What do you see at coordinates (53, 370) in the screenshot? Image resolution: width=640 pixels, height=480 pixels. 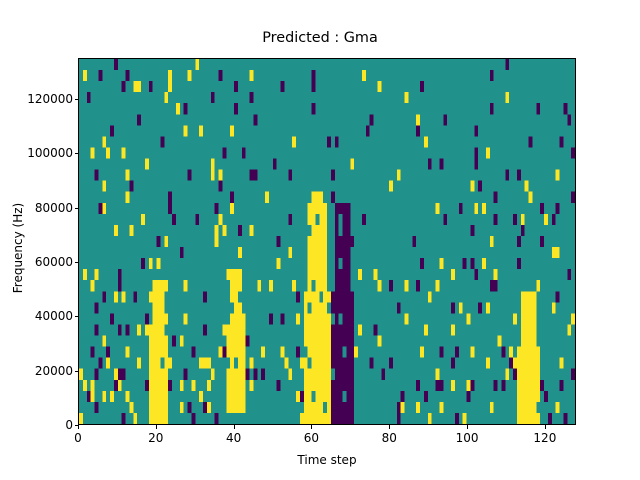 I see `y-tick-label: 20000` at bounding box center [53, 370].